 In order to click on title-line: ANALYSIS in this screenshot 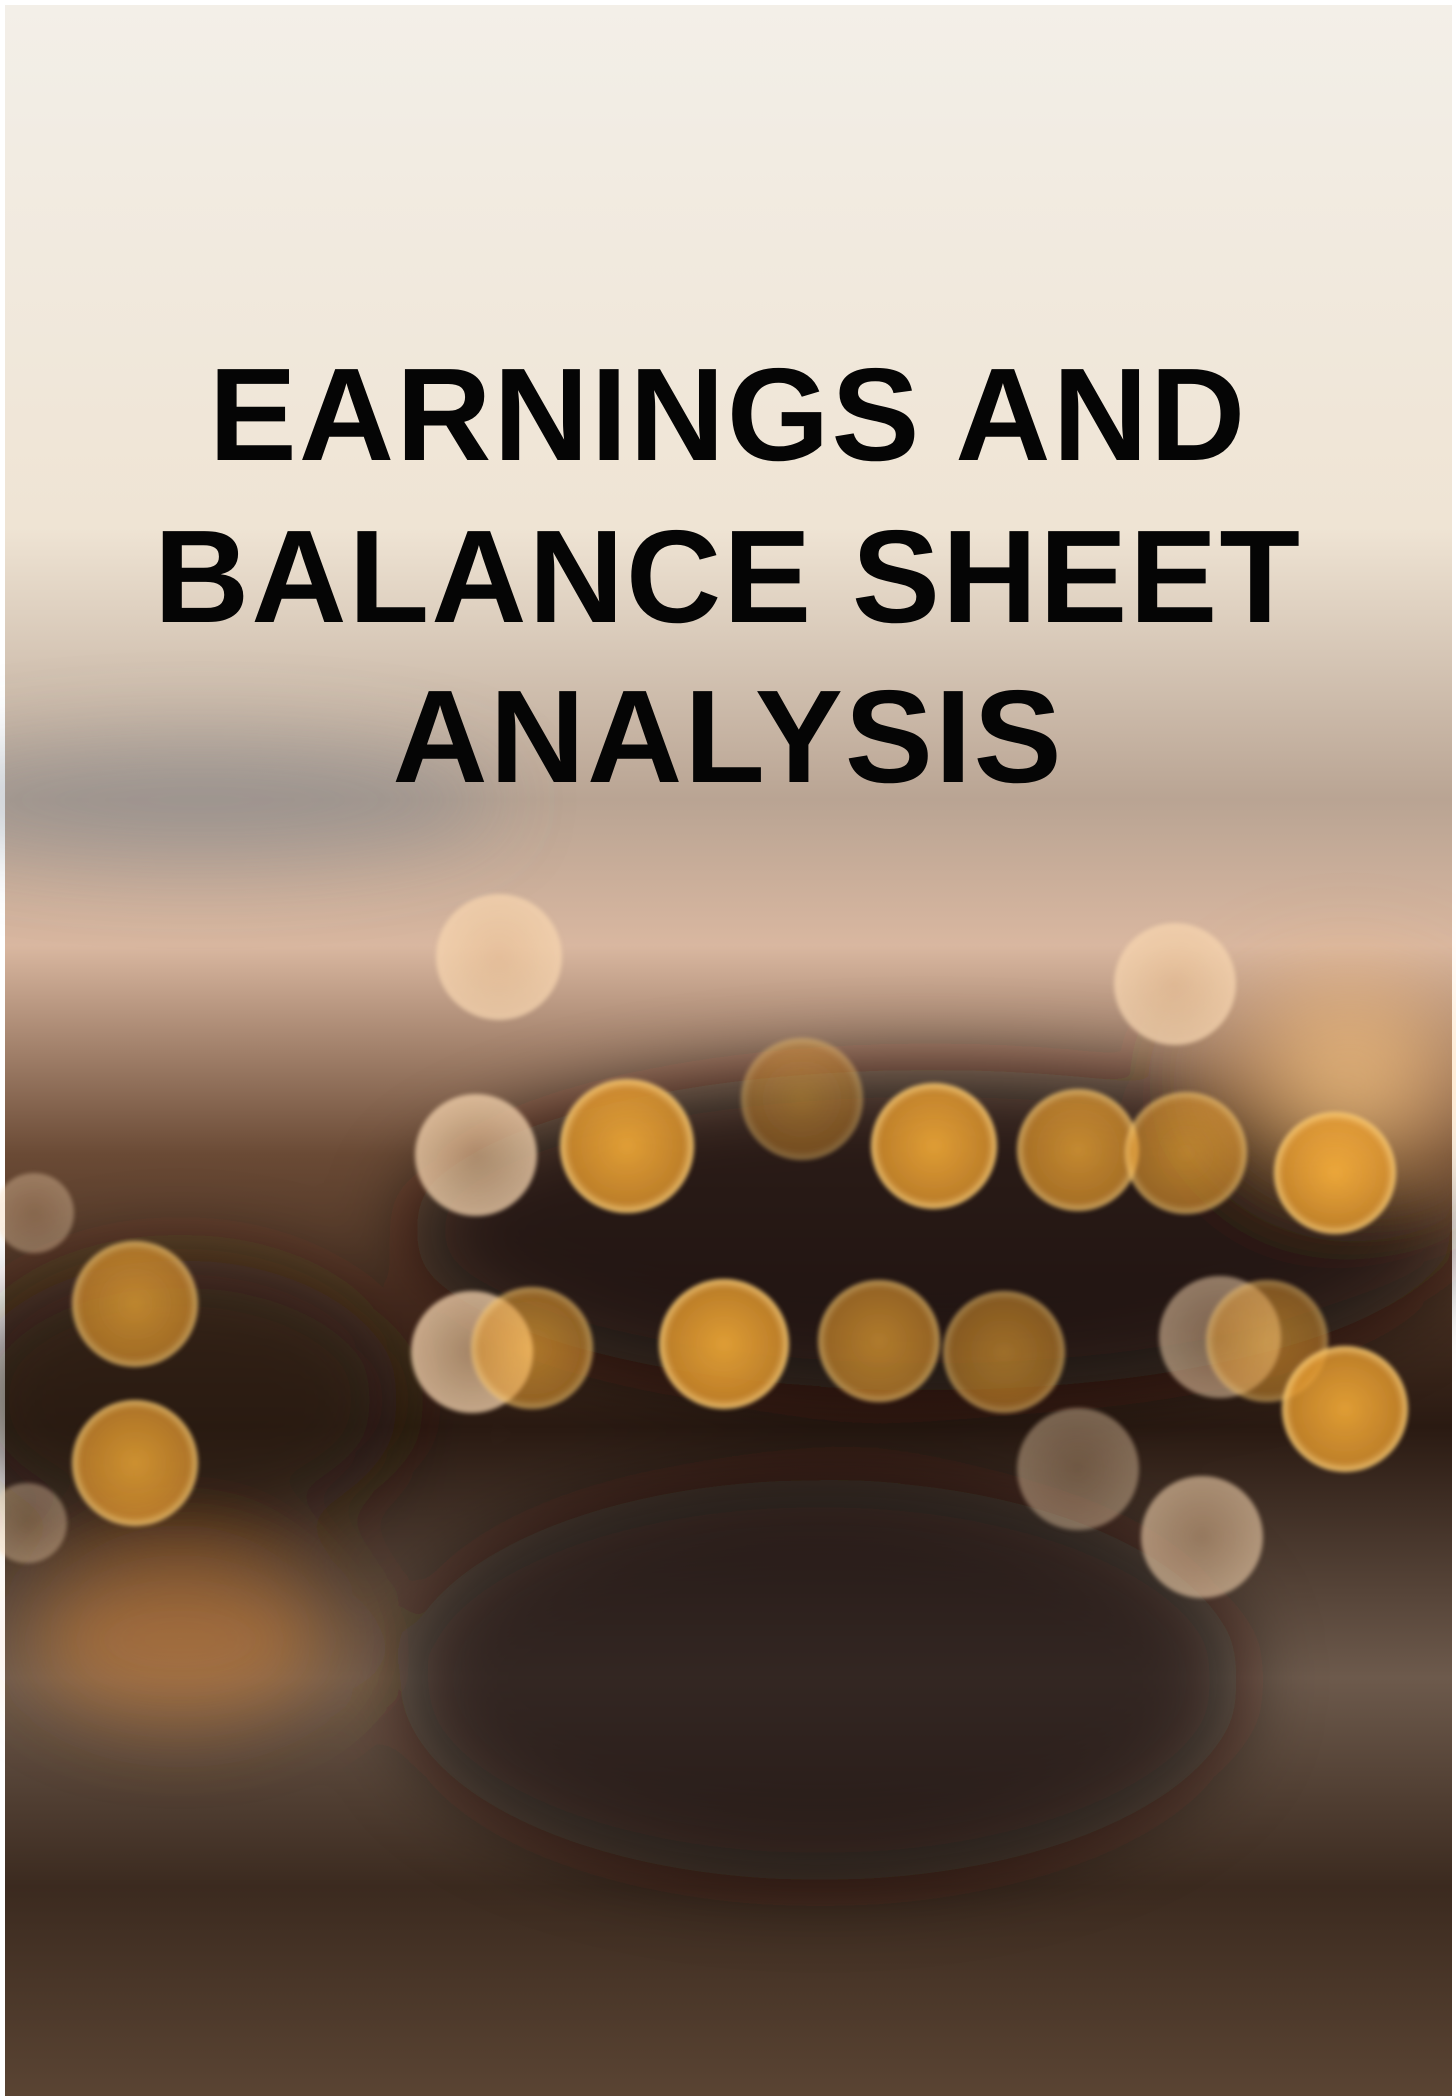, I will do `click(727, 736)`.